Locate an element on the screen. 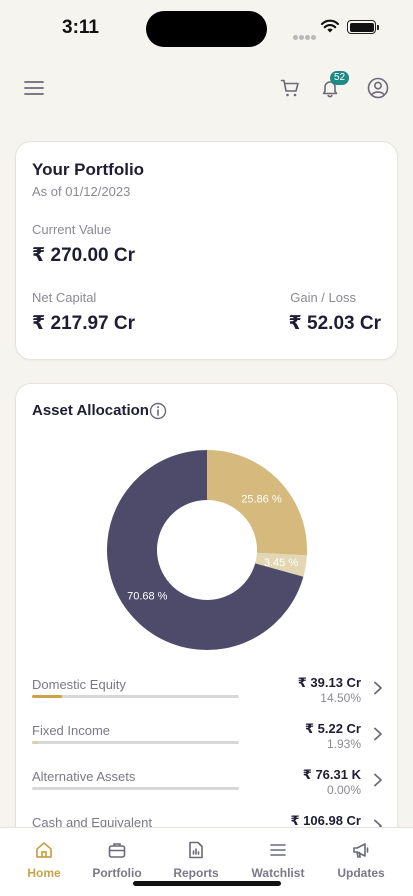  status-bar: 3:11 is located at coordinates (206, 28).